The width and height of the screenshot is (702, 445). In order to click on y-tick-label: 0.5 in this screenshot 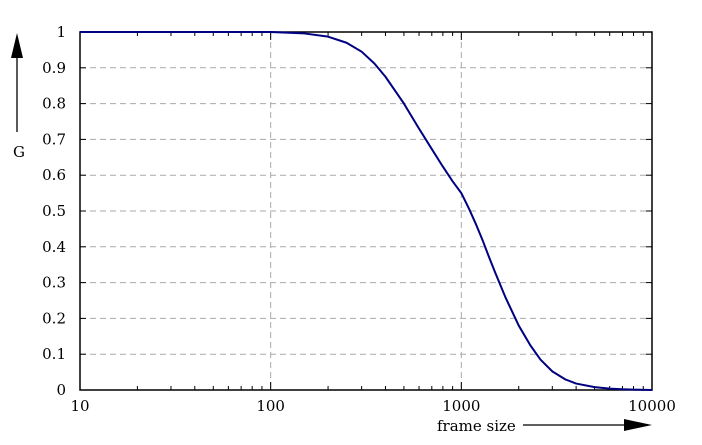, I will do `click(54, 211)`.